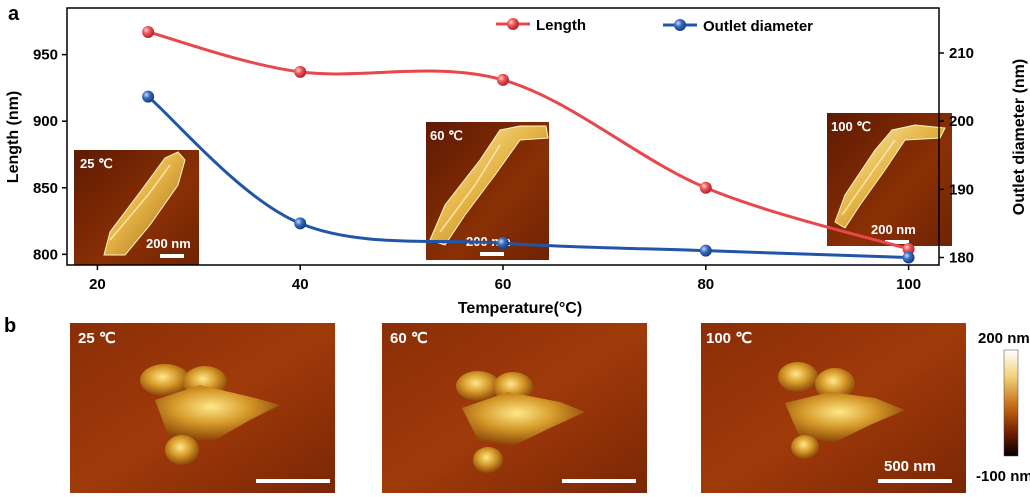 This screenshot has height=497, width=1030. Describe the element at coordinates (520, 308) in the screenshot. I see `x-axis-title: Temperature(°C)` at that location.